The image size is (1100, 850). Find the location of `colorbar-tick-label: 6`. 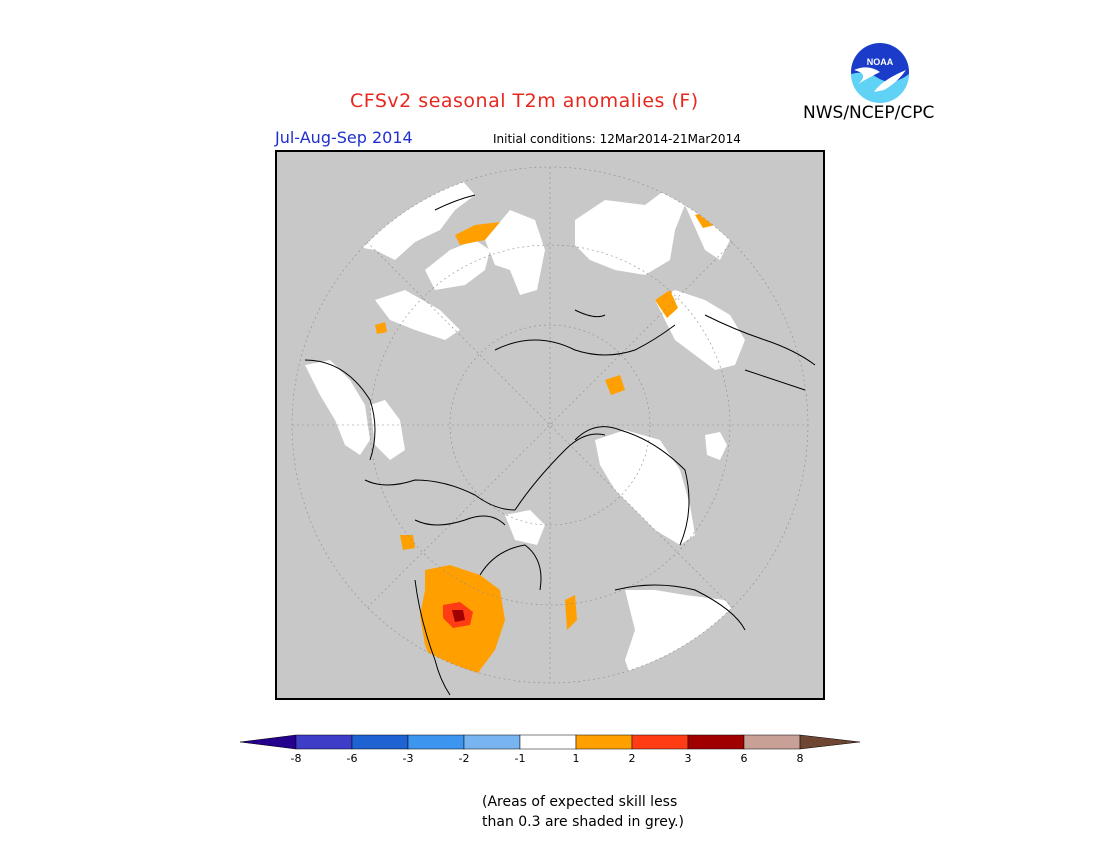

colorbar-tick-label: 6 is located at coordinates (744, 758).